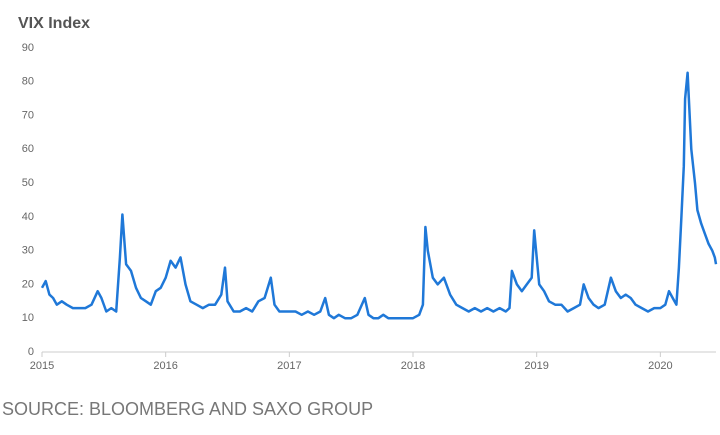 This screenshot has width=720, height=435. I want to click on y-tick-label: 20, so click(28, 284).